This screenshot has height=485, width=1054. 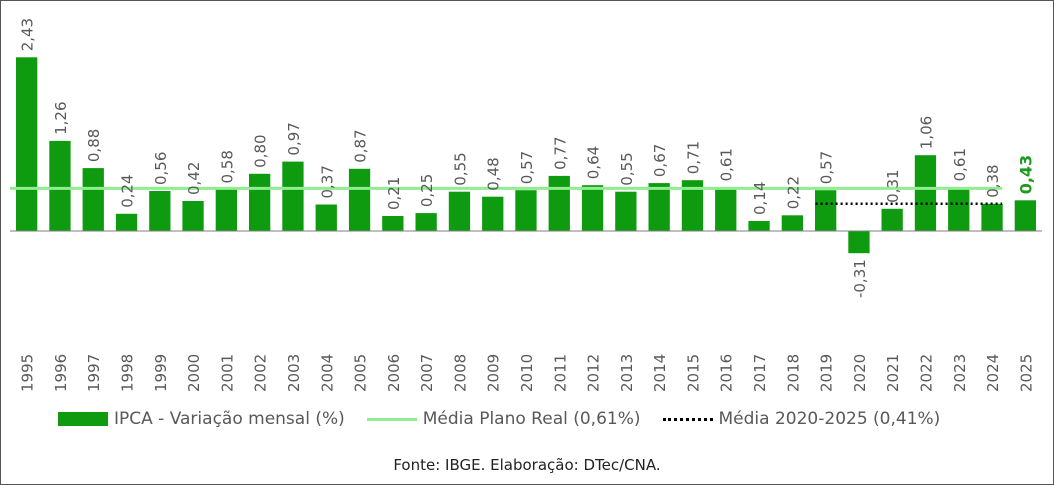 I want to click on x-tick-2006: 2006, so click(x=394, y=373).